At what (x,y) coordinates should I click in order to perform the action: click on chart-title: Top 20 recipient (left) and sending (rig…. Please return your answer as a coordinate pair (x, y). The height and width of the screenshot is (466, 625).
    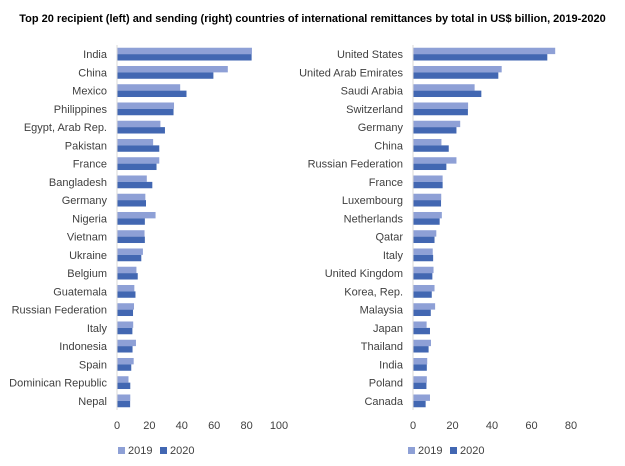
    Looking at the image, I should click on (312, 19).